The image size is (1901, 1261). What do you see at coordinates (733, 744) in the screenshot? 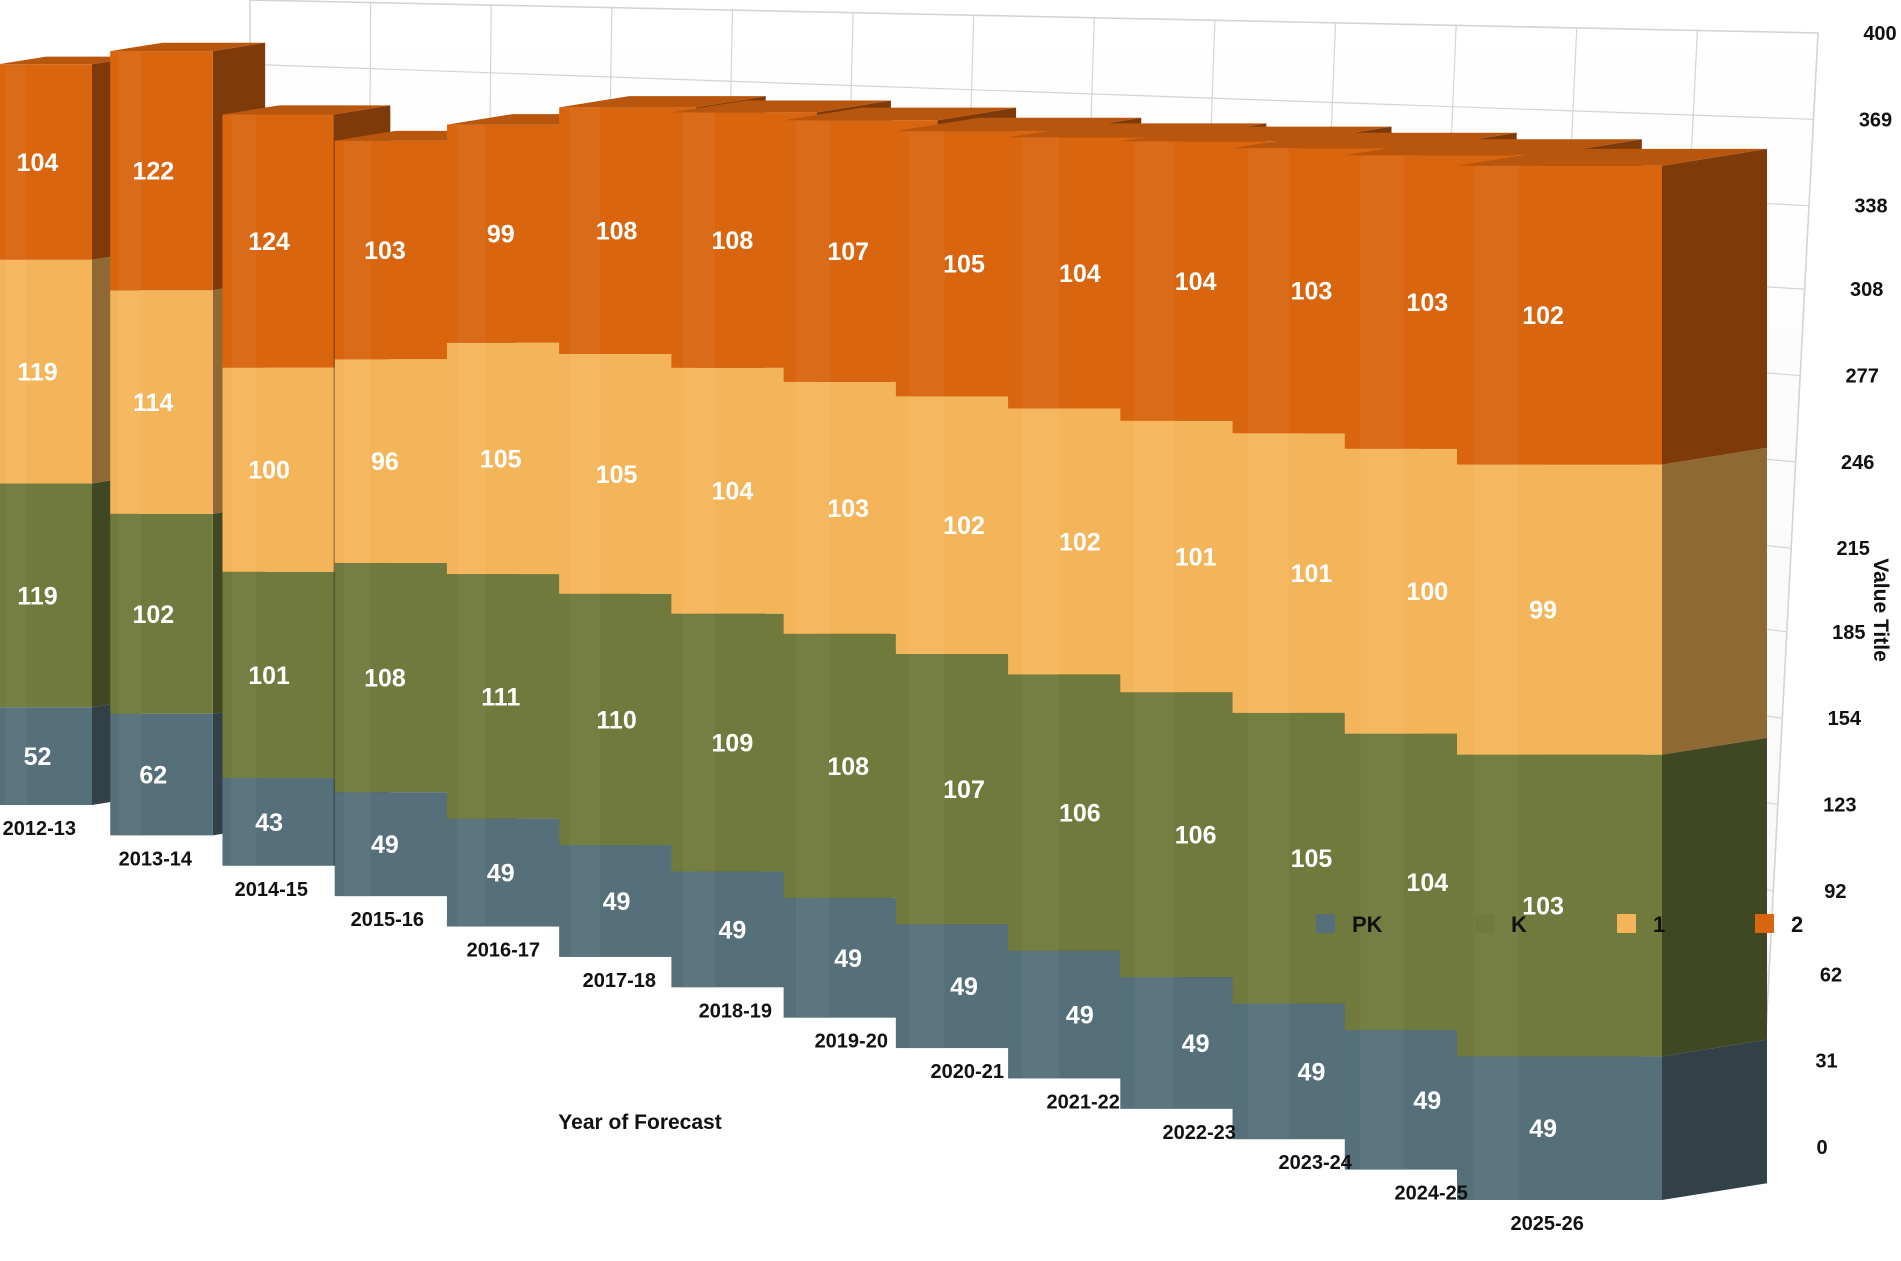
I see `data-label-K: 109` at bounding box center [733, 744].